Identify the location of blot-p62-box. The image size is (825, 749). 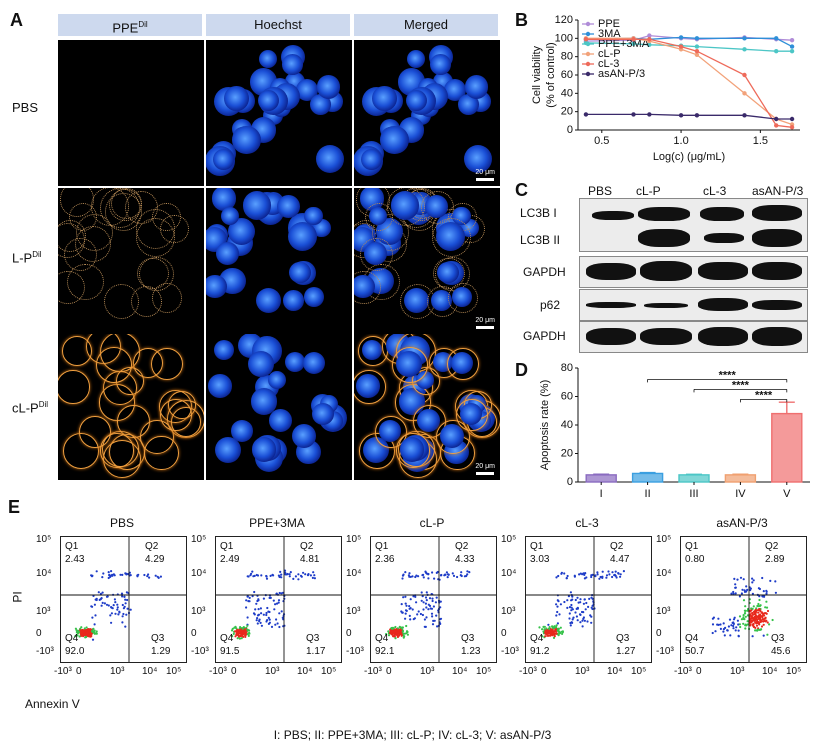
(693, 305).